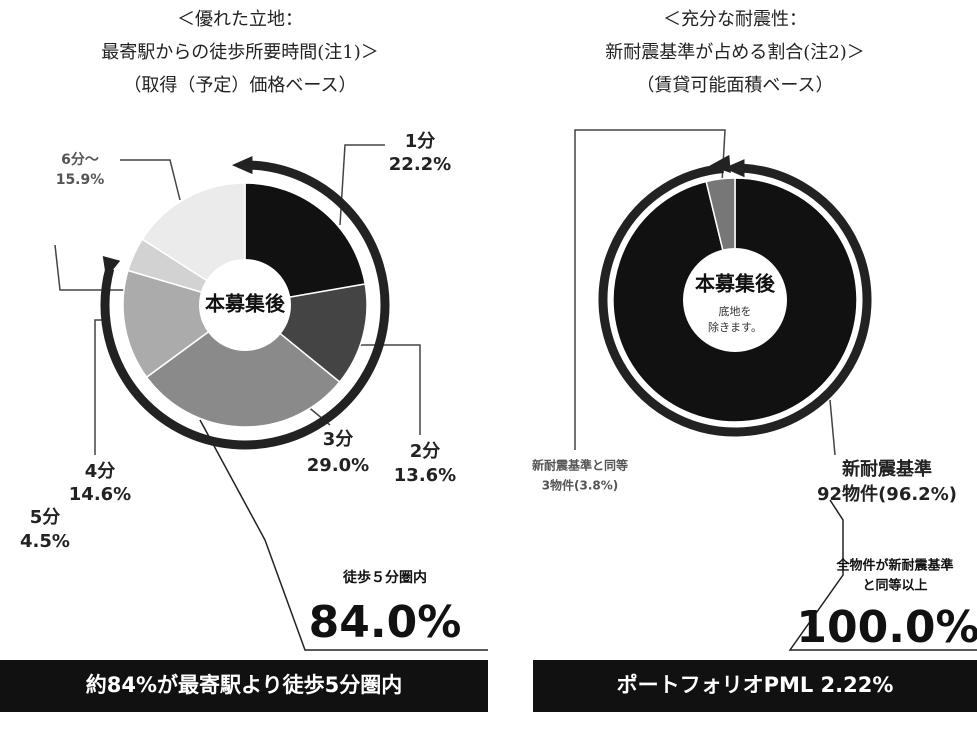 This screenshot has height=742, width=977. What do you see at coordinates (735, 19) in the screenshot?
I see `chart-title: ＜充分な耐震性：` at bounding box center [735, 19].